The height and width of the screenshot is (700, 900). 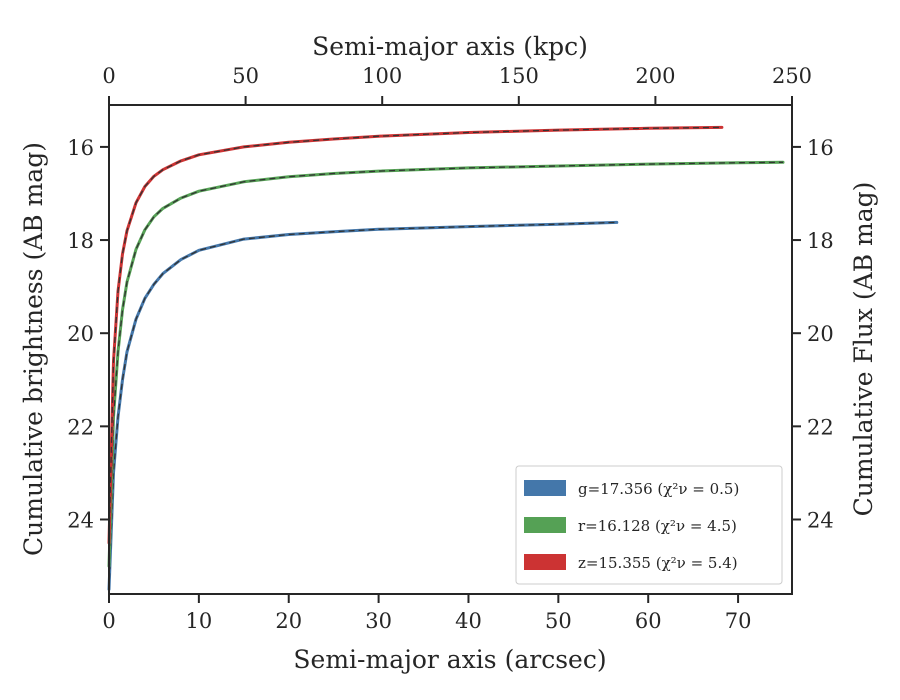 I want to click on legend-label-2: r=16.128 (χ²ν = 4.5), so click(x=657, y=526).